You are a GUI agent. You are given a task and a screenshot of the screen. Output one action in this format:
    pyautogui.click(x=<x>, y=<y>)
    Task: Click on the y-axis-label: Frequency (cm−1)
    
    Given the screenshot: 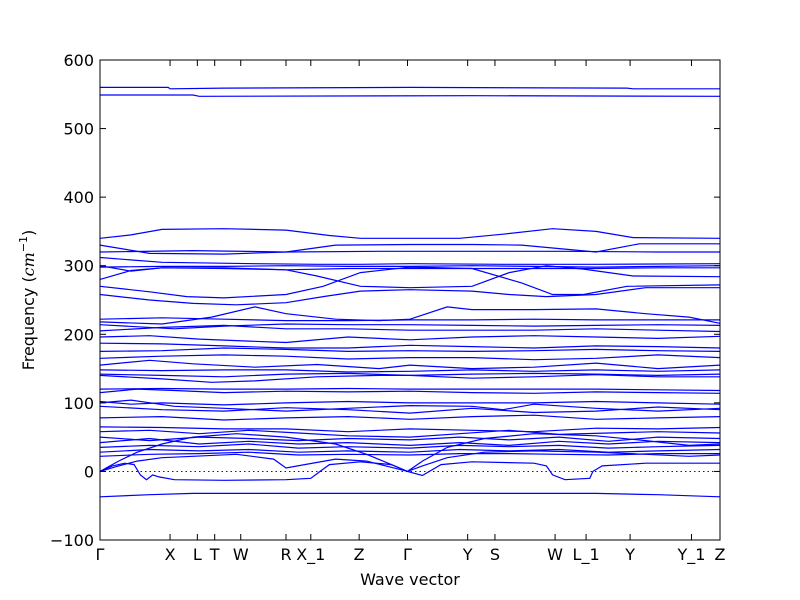 What is the action you would take?
    pyautogui.click(x=27, y=300)
    